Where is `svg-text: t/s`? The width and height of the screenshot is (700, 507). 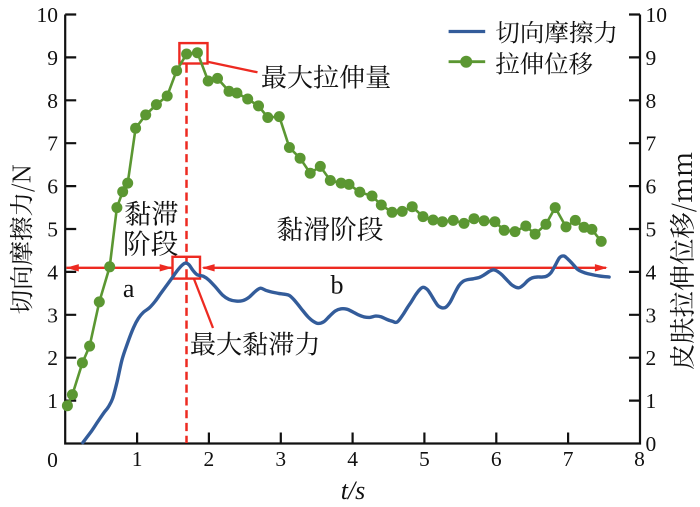
svg-text: t/s is located at coordinates (353, 490).